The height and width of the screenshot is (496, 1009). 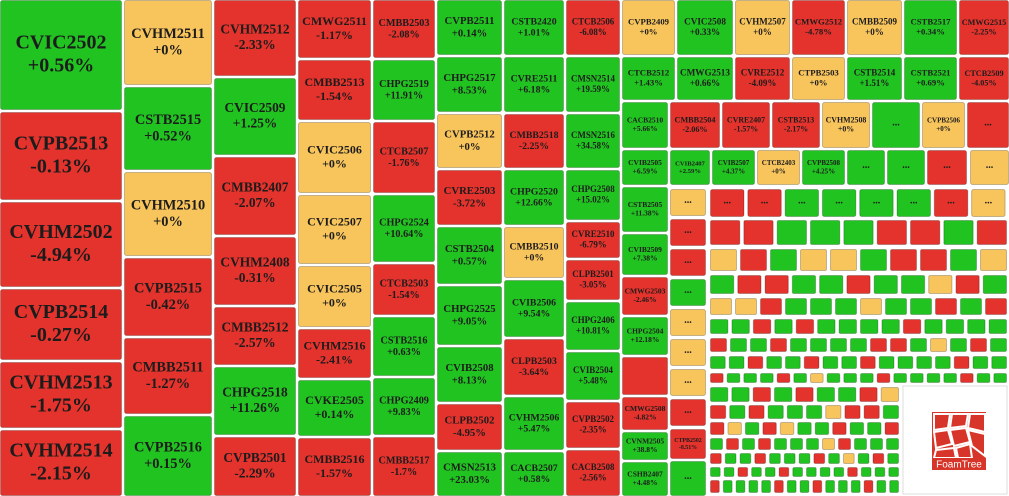 I want to click on tile-name: CACB2510, so click(x=645, y=120).